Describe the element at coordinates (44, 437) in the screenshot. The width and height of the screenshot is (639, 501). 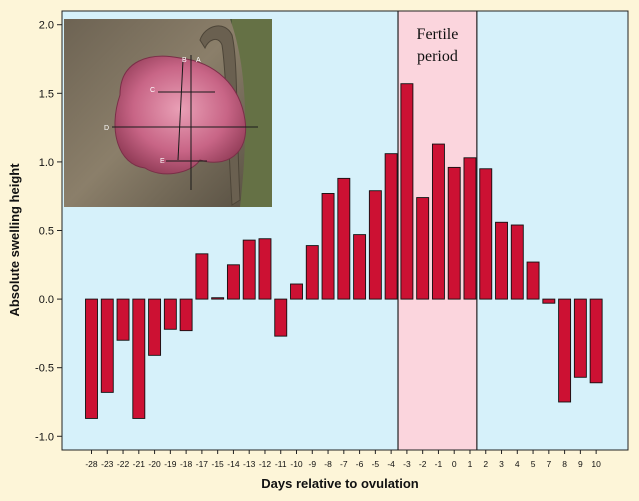
I see `y-tick-label: -1.0` at that location.